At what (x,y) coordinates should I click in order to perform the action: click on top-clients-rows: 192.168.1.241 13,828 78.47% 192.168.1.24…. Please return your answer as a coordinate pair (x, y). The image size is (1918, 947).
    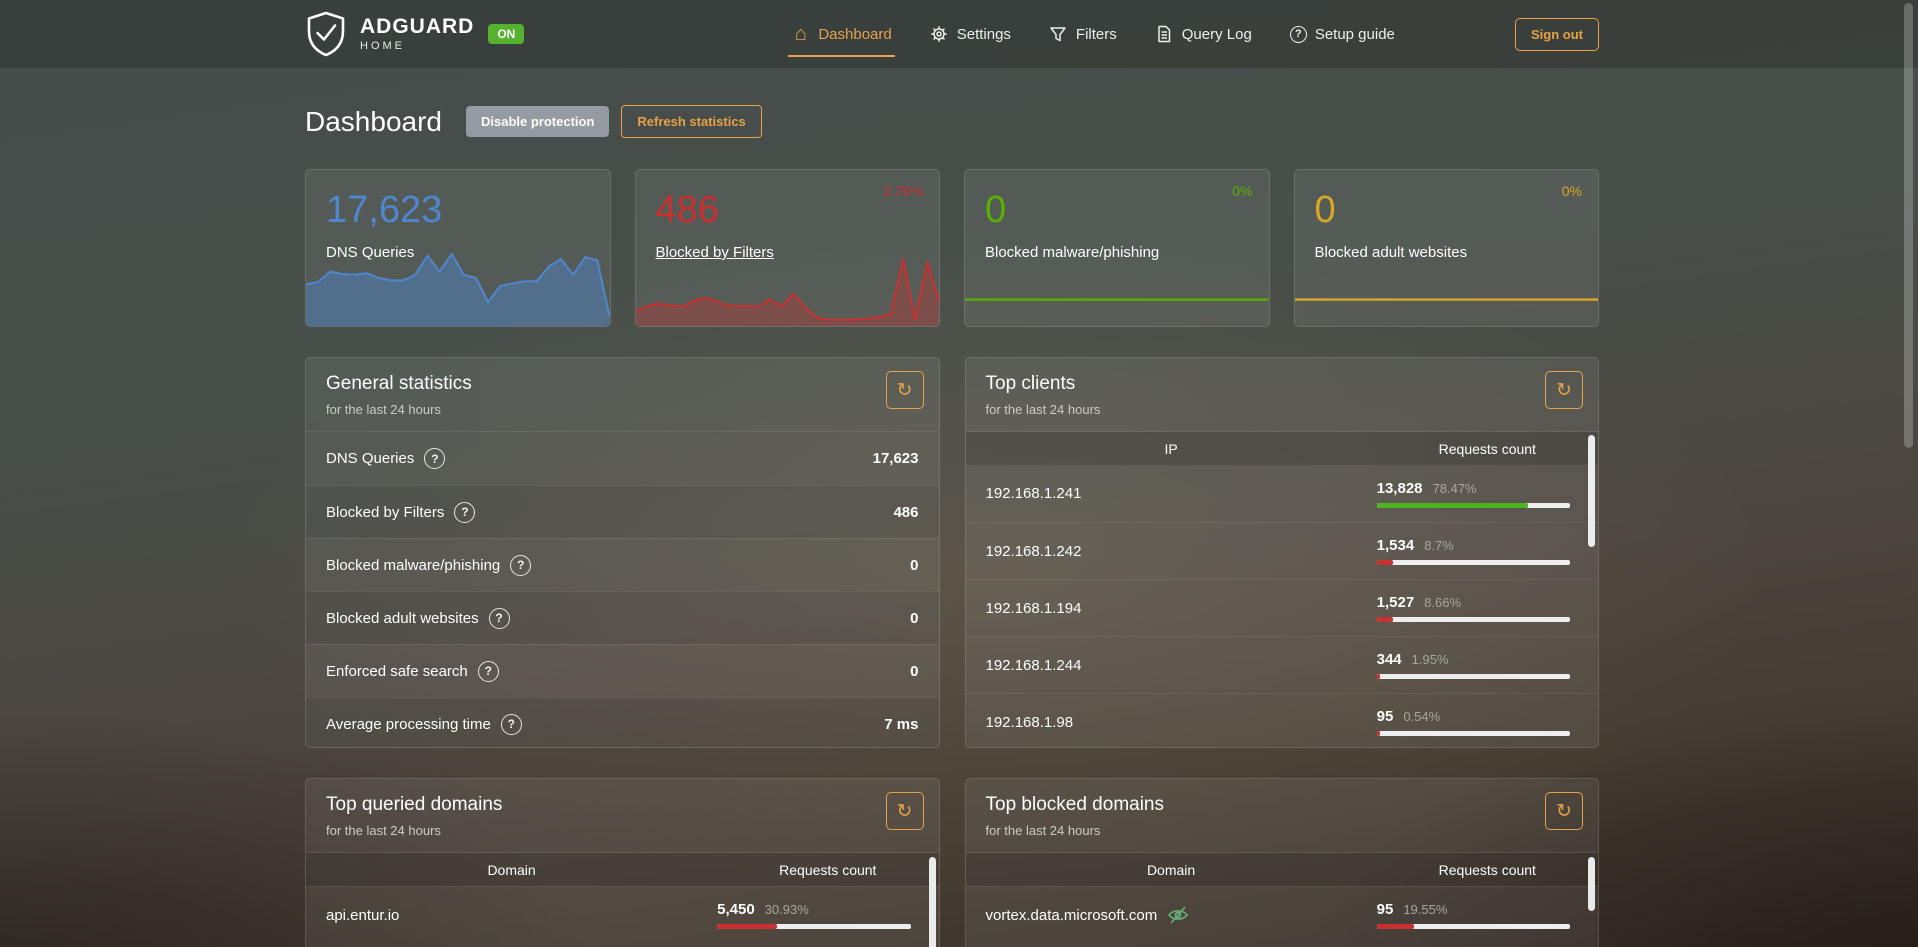
    Looking at the image, I should click on (1282, 606).